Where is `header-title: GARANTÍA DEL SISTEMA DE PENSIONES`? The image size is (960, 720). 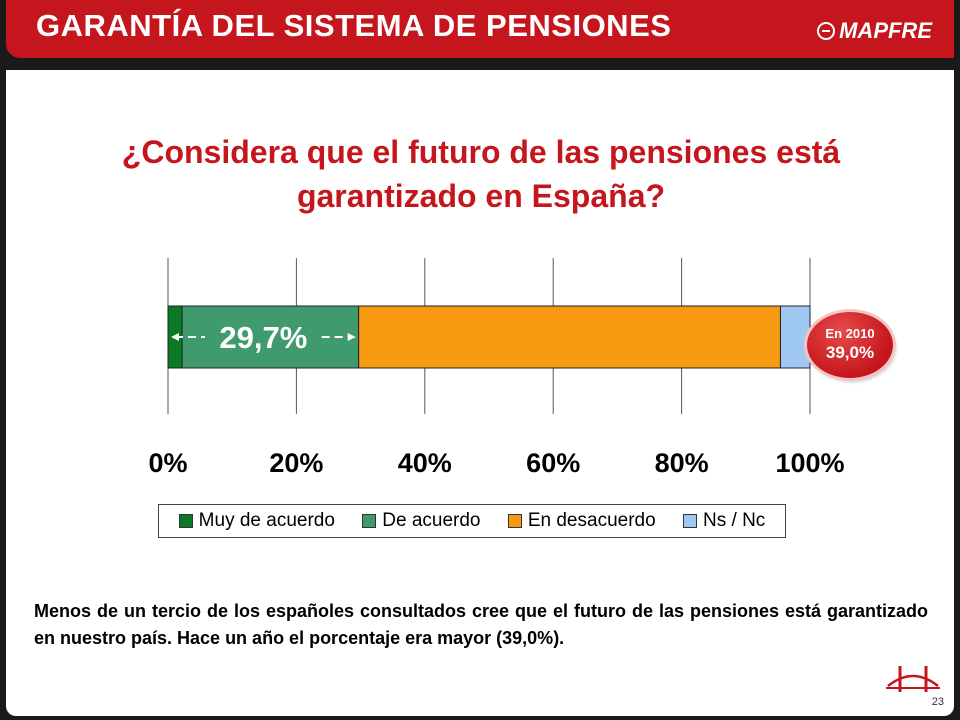 header-title: GARANTÍA DEL SISTEMA DE PENSIONES is located at coordinates (354, 25).